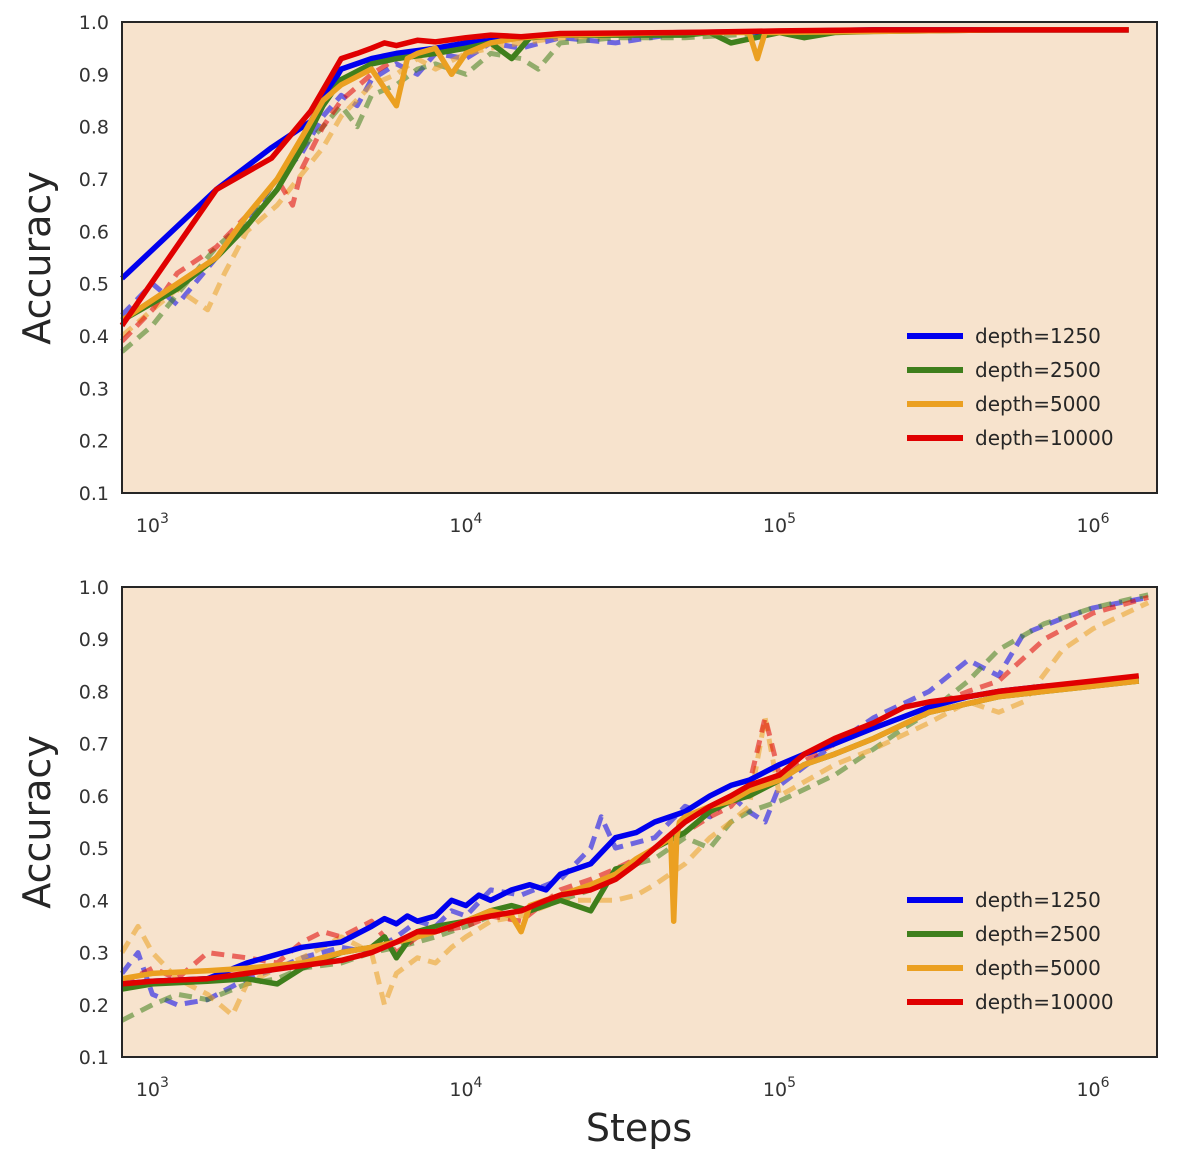  Describe the element at coordinates (1092, 1088) in the screenshot. I see `bottom-x-tick-label: 10⁶` at that location.